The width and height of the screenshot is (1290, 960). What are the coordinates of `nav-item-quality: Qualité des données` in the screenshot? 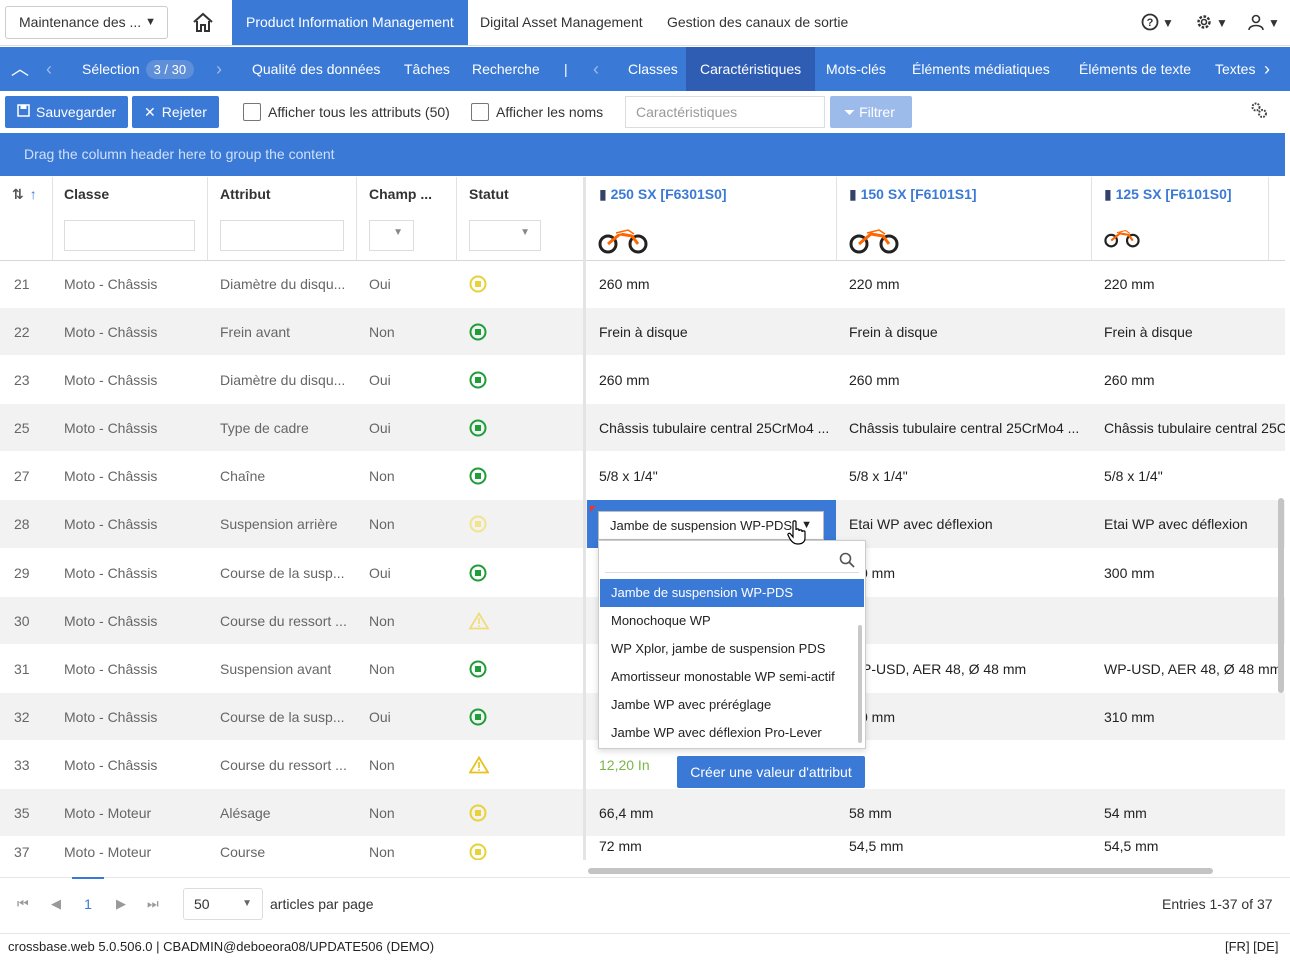 It's located at (316, 69).